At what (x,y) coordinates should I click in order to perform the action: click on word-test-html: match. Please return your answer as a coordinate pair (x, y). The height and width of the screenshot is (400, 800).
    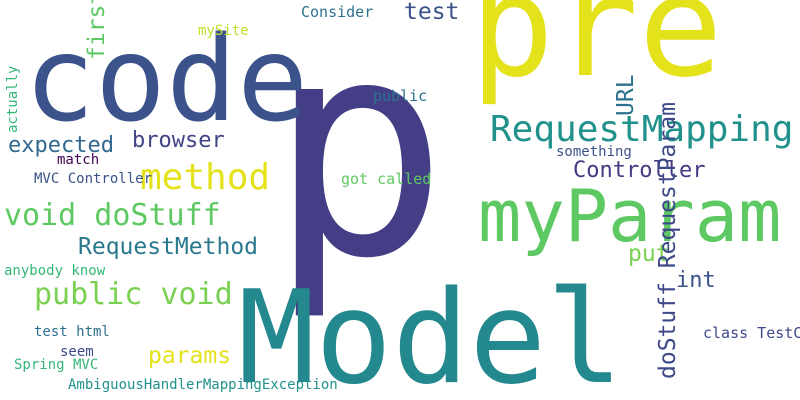
    Looking at the image, I should click on (78, 160).